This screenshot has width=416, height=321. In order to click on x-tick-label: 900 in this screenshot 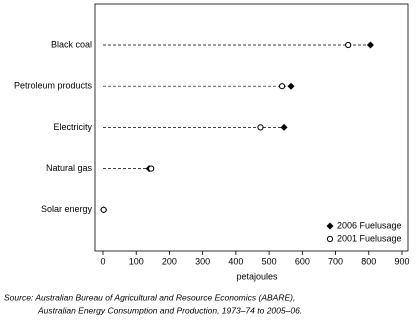, I will do `click(401, 261)`.